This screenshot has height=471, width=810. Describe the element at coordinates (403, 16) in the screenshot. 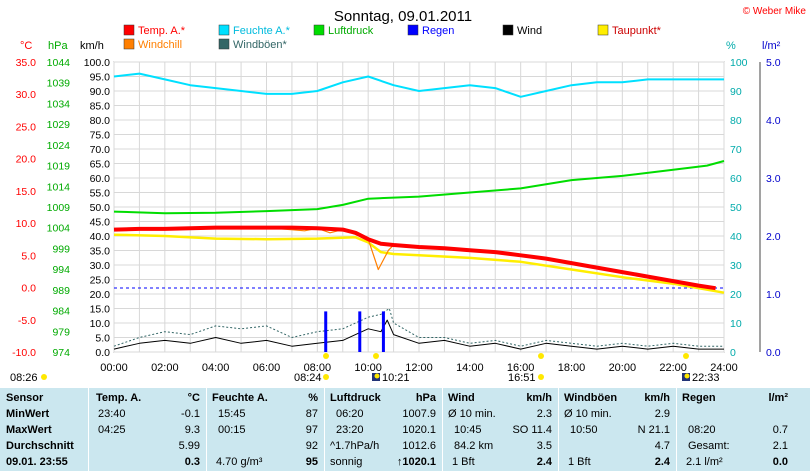

I see `chart-title: Sonntag, 09.01.2011` at that location.